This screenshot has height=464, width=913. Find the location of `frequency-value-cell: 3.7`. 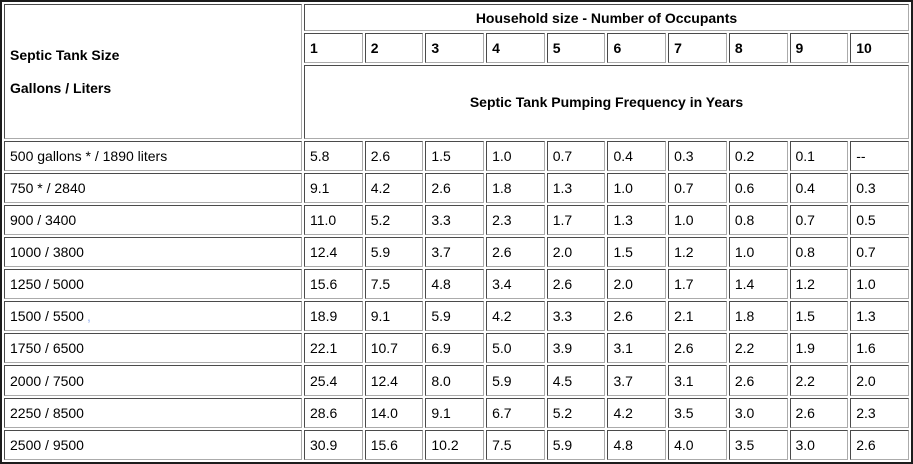

frequency-value-cell: 3.7 is located at coordinates (455, 252).